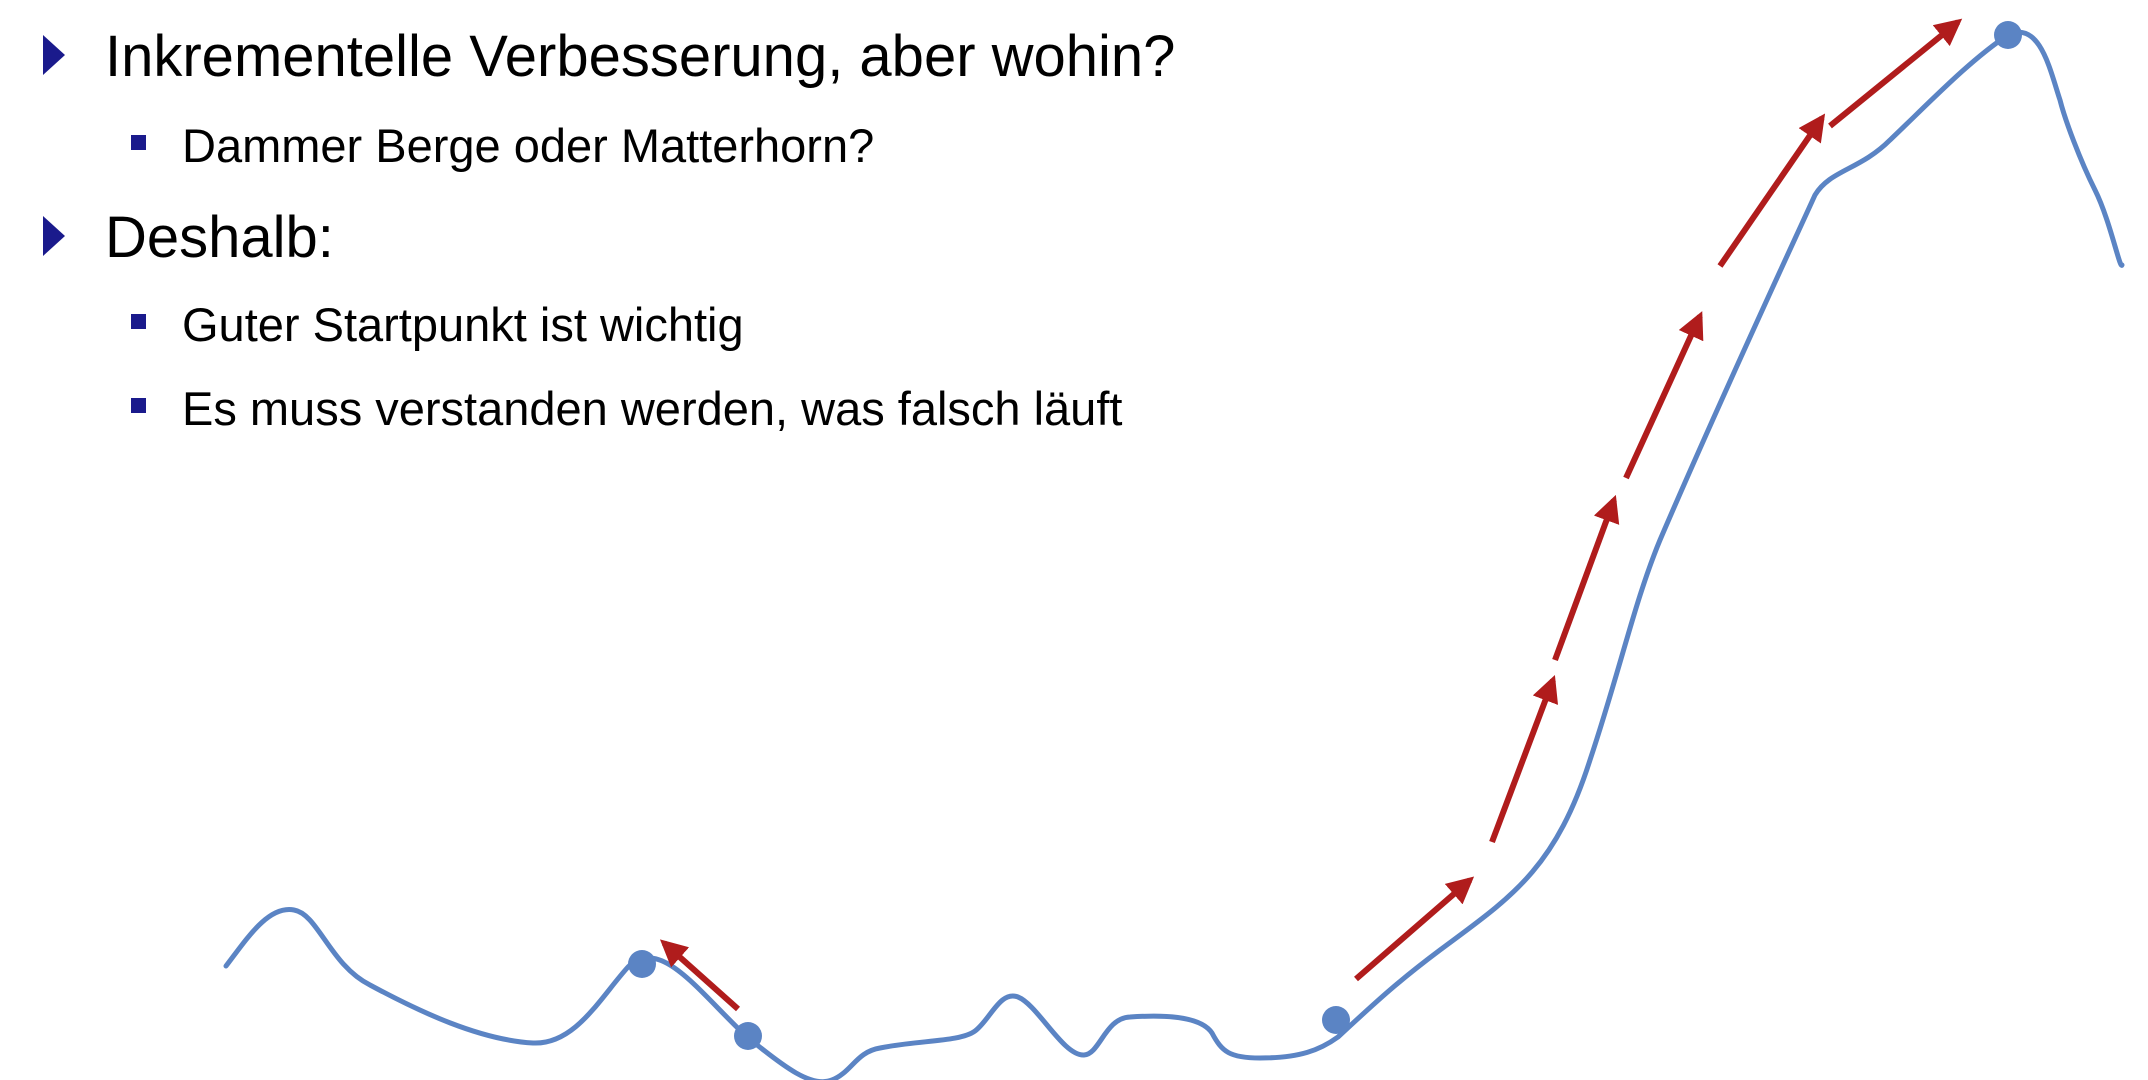 This screenshot has height=1080, width=2148. Describe the element at coordinates (642, 964) in the screenshot. I see `local-peak-point` at that location.